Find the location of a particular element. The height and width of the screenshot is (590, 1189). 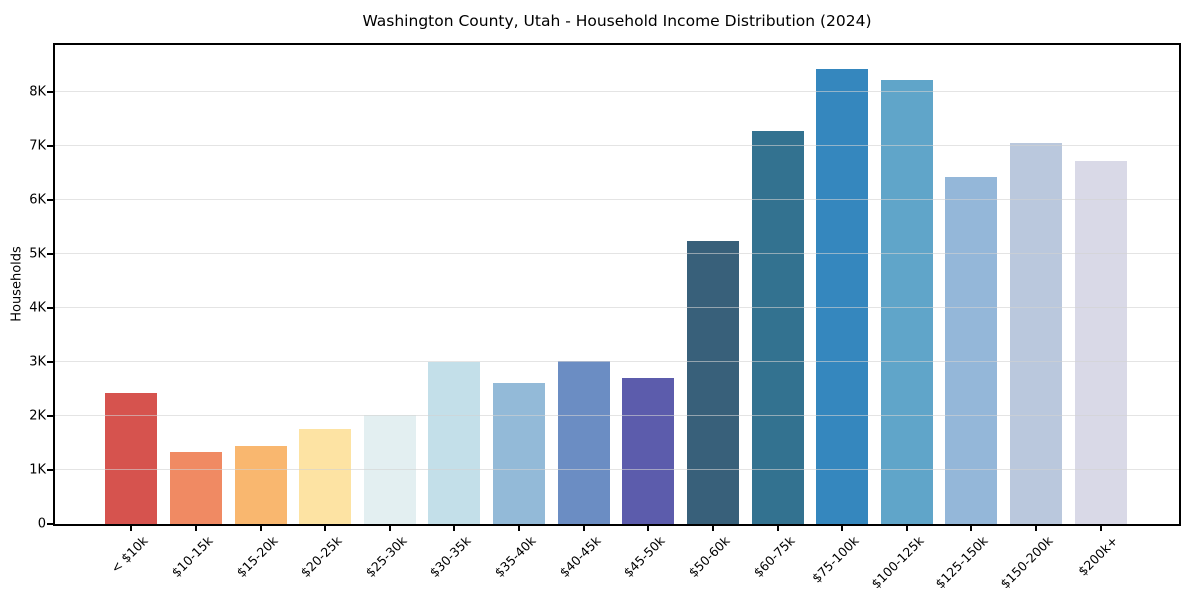

bar-slot: < $10k is located at coordinates (131, 310).